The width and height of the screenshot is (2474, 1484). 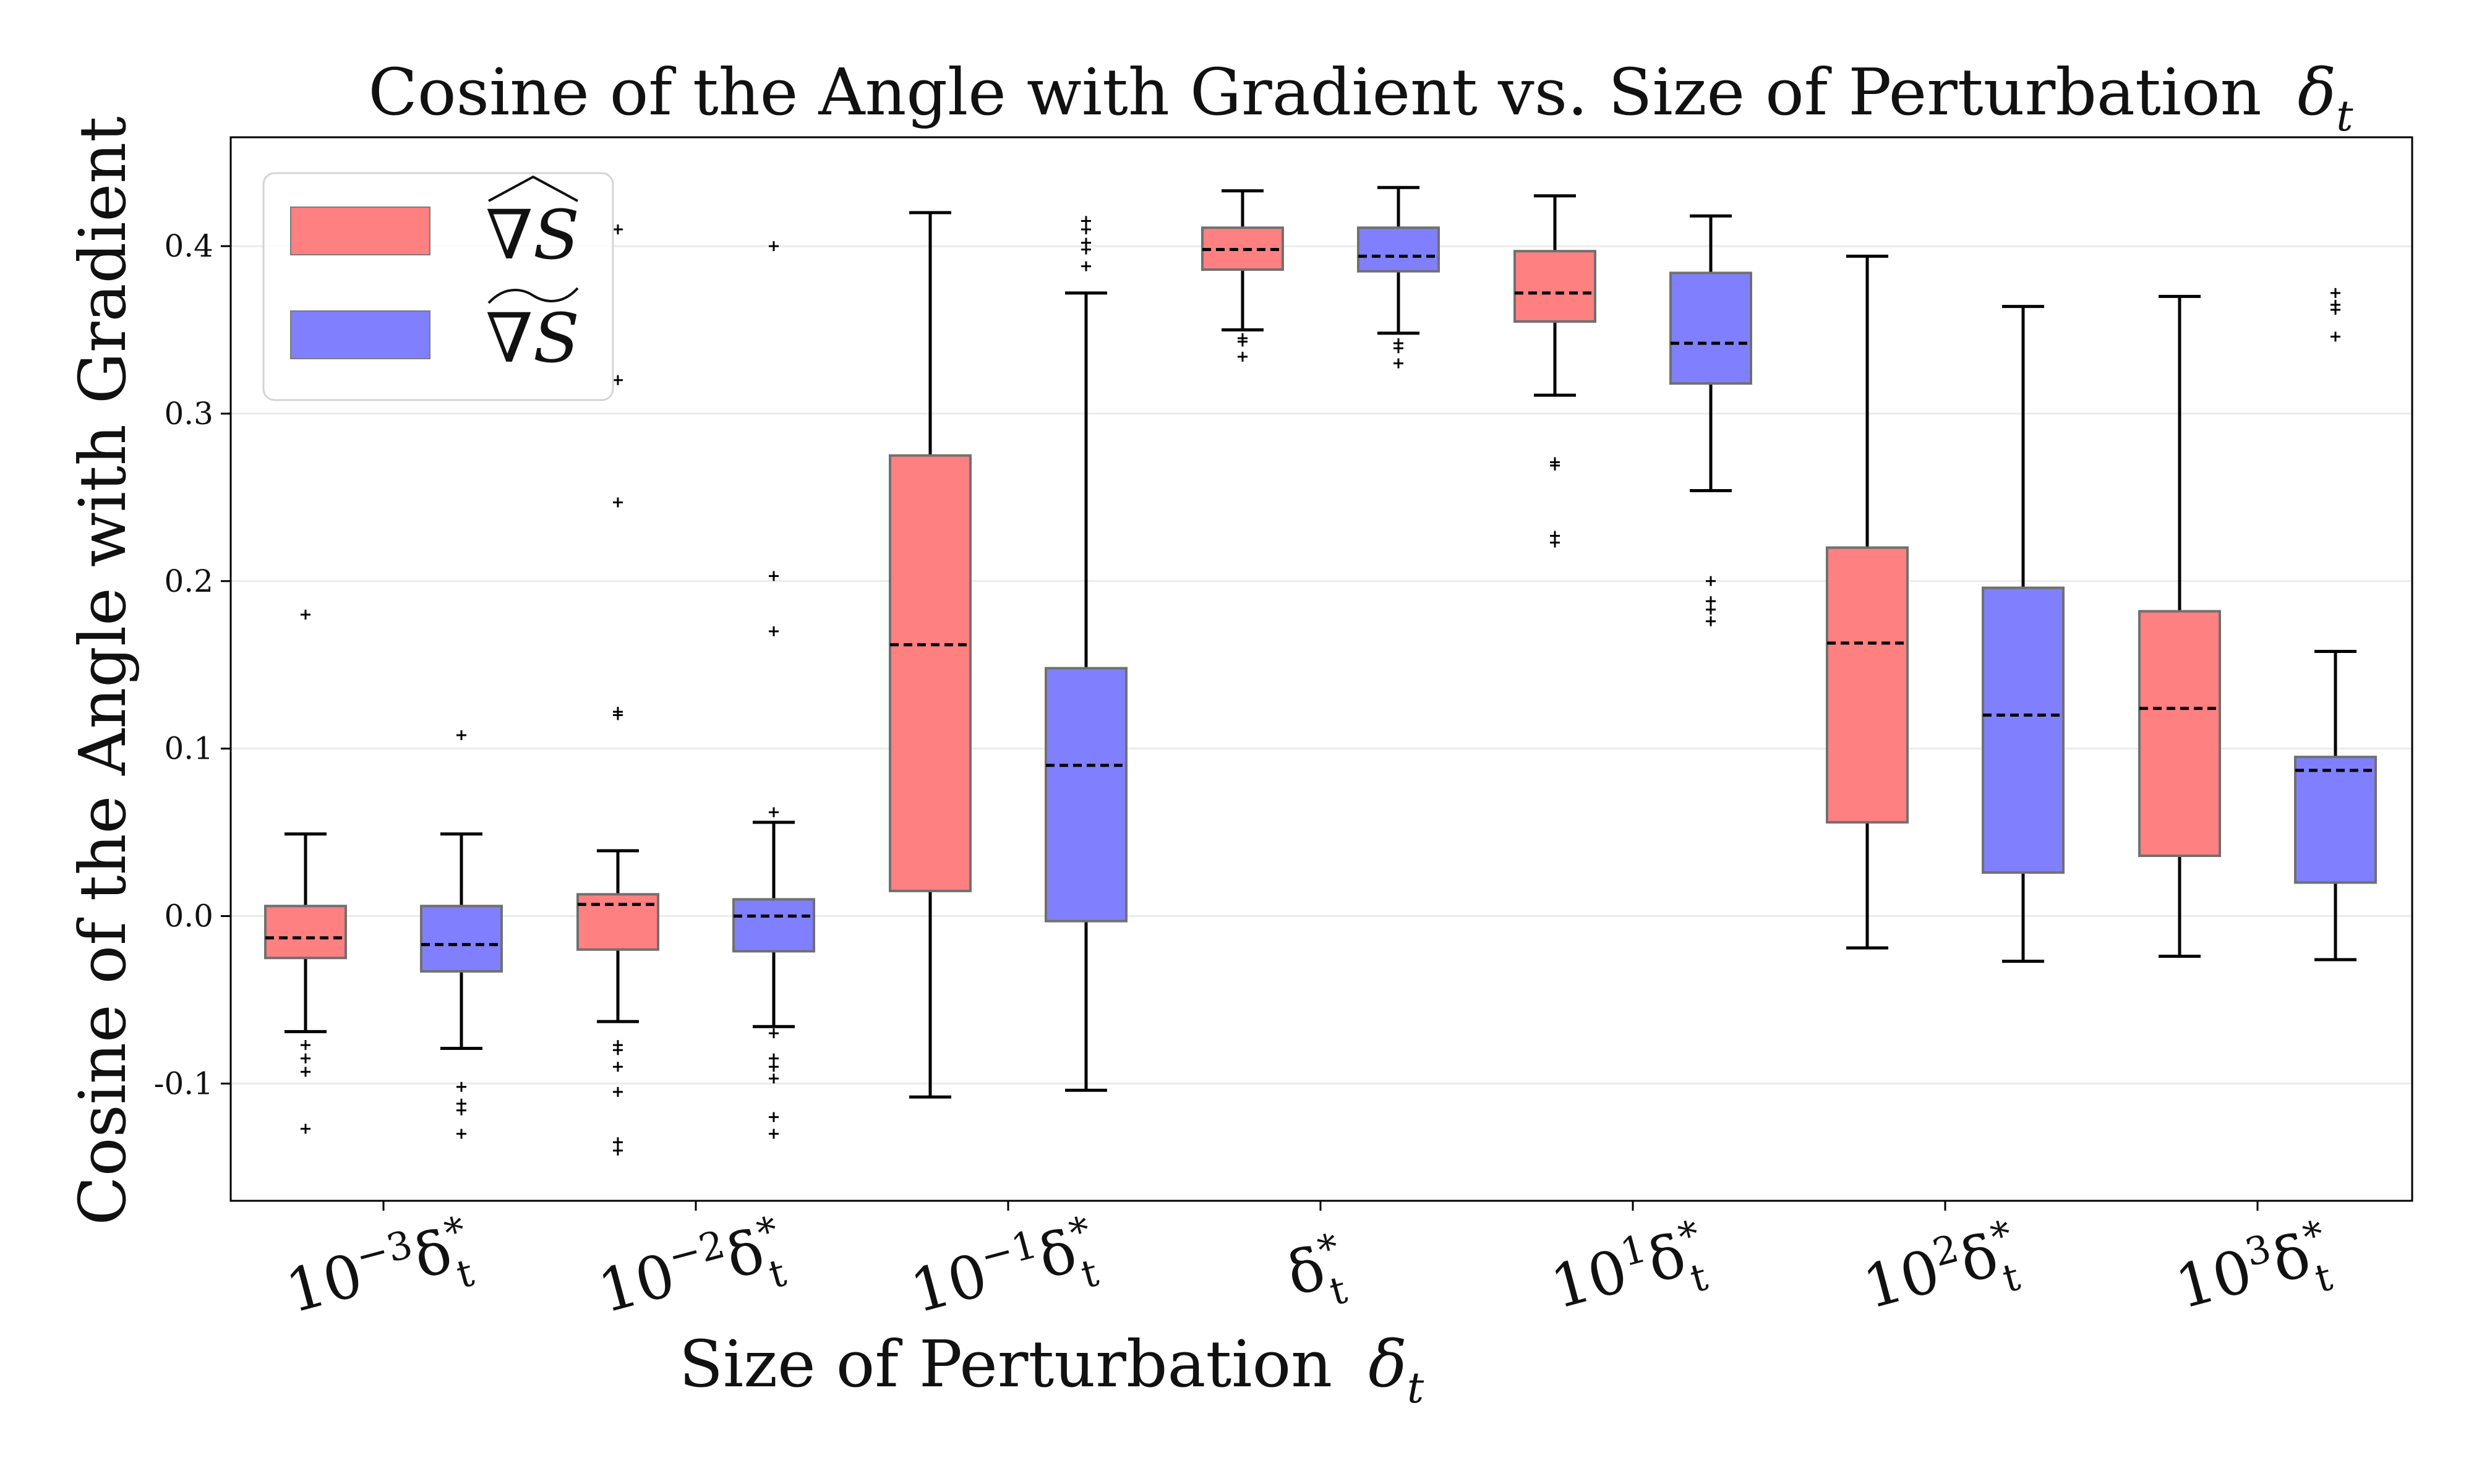 I want to click on legend-swatch-tilde, so click(x=360, y=334).